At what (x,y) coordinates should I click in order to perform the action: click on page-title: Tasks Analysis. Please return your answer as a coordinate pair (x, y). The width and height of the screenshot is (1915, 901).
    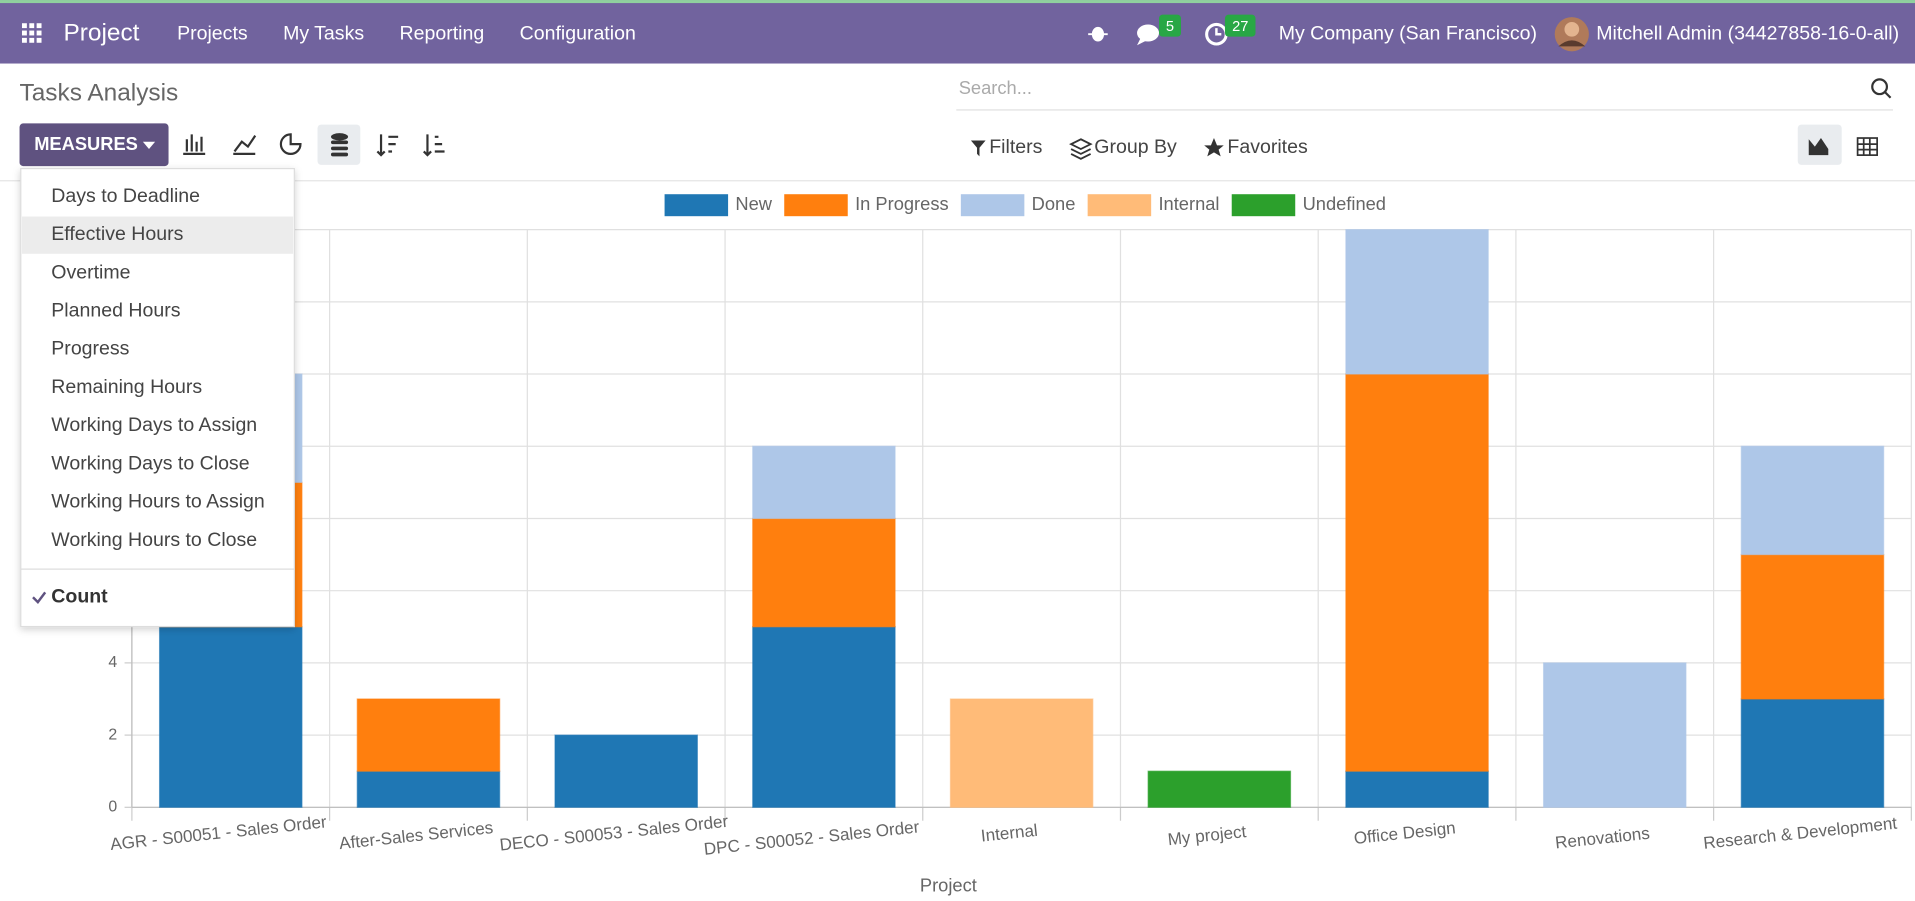
    Looking at the image, I should click on (99, 93).